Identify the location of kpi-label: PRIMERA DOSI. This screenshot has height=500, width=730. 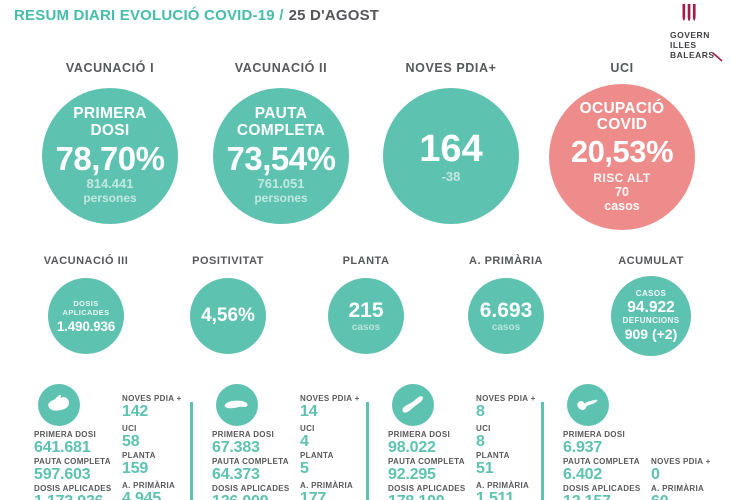
(110, 122).